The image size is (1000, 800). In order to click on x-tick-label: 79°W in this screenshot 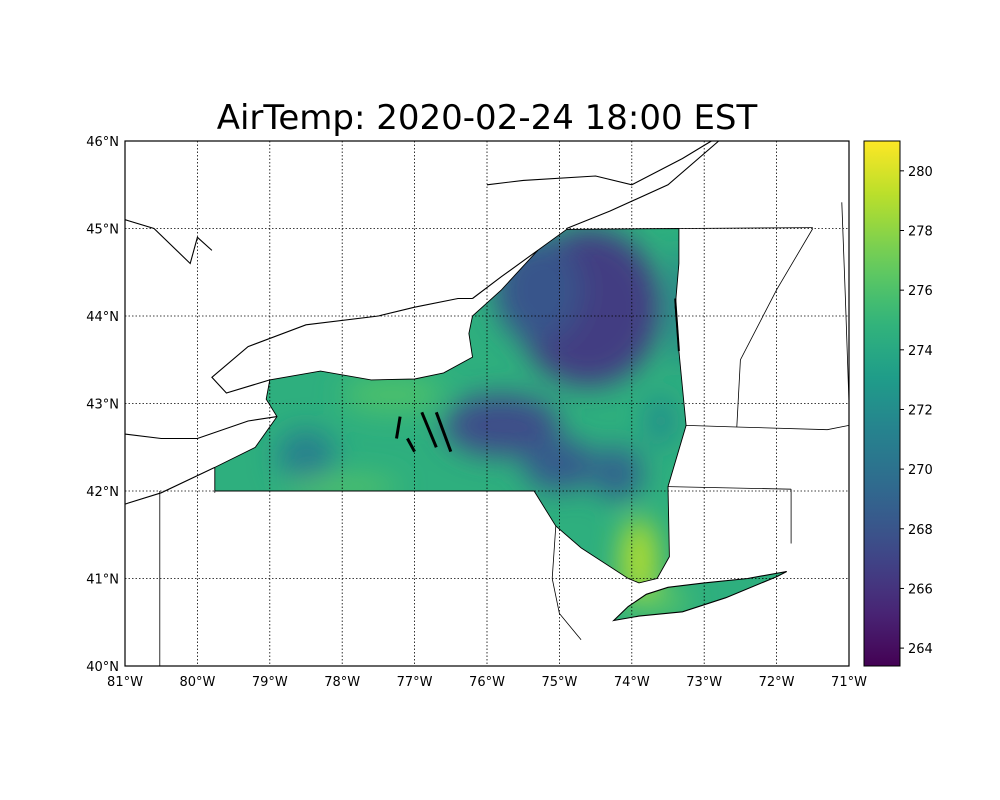, I will do `click(270, 682)`.